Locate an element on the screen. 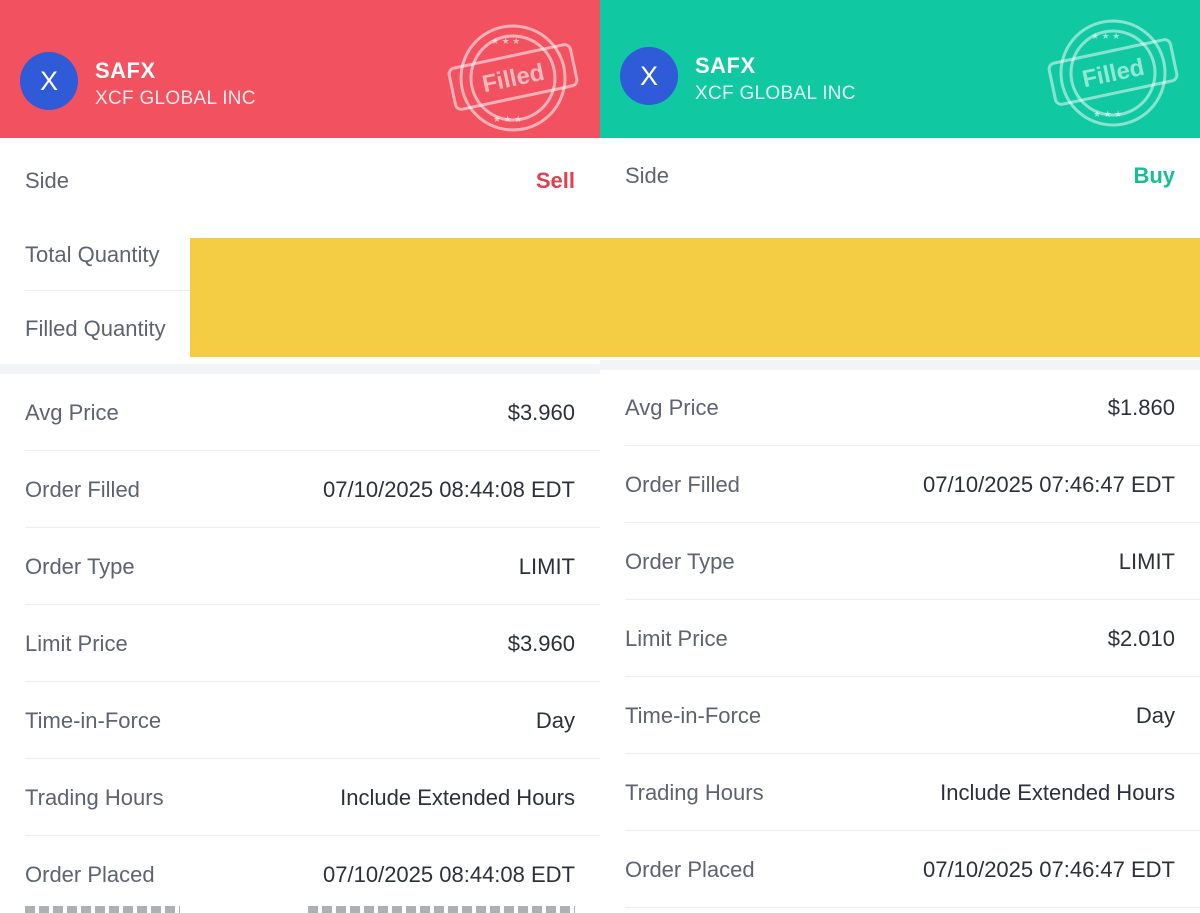 The height and width of the screenshot is (913, 1200). redaction-block is located at coordinates (695, 297).